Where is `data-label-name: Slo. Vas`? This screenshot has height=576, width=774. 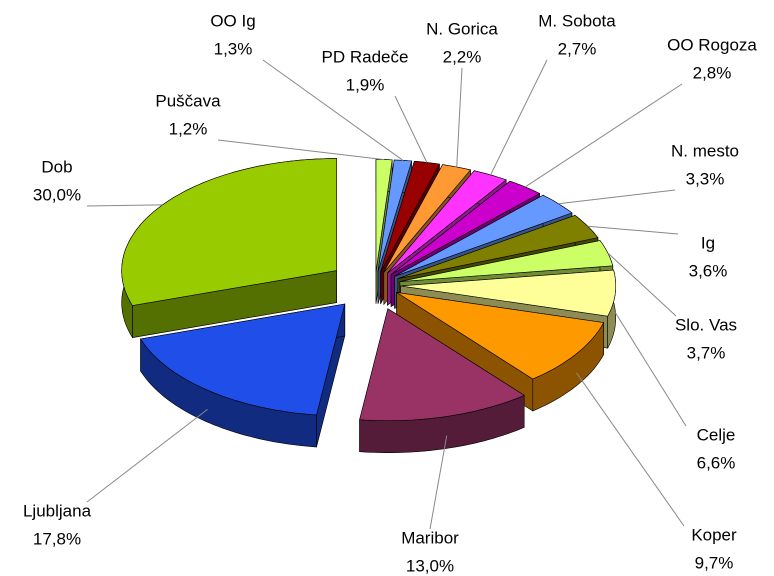 data-label-name: Slo. Vas is located at coordinates (706, 324).